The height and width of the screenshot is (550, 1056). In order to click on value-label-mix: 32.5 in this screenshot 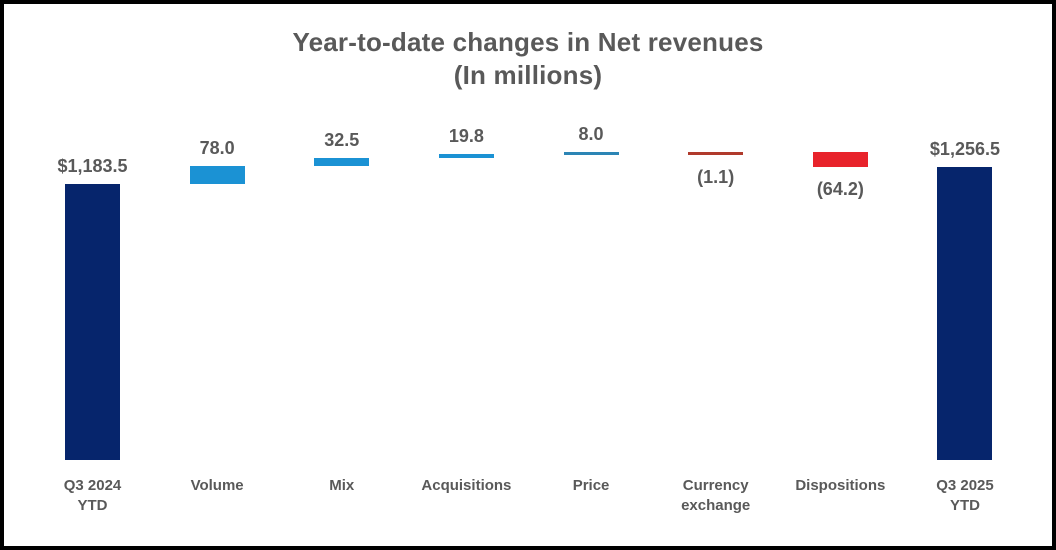, I will do `click(342, 140)`.